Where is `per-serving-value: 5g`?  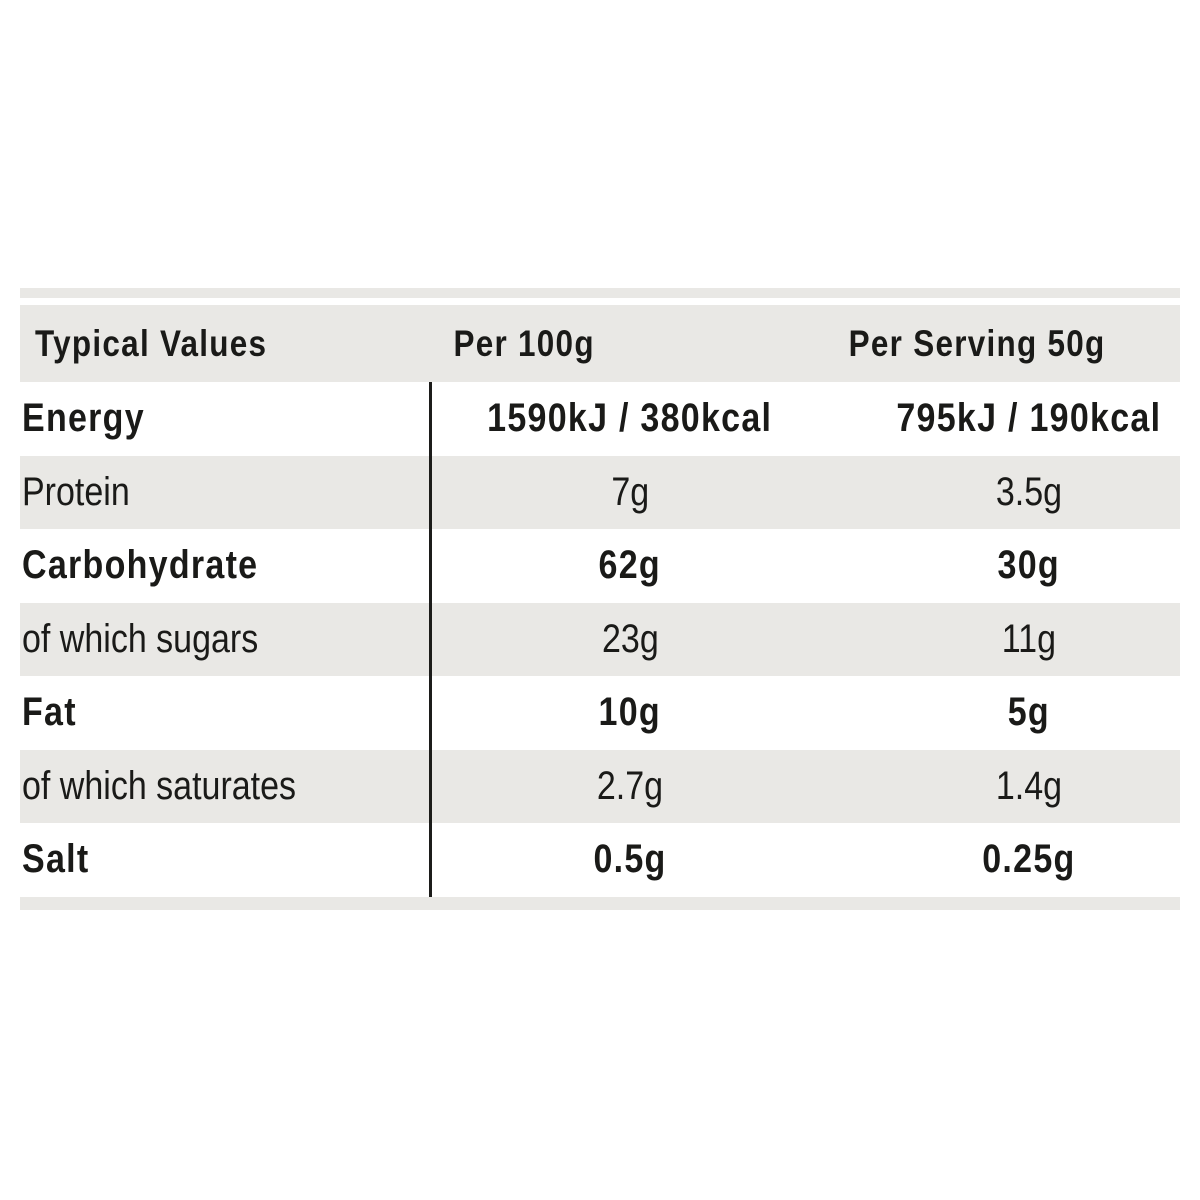
per-serving-value: 5g is located at coordinates (1029, 712).